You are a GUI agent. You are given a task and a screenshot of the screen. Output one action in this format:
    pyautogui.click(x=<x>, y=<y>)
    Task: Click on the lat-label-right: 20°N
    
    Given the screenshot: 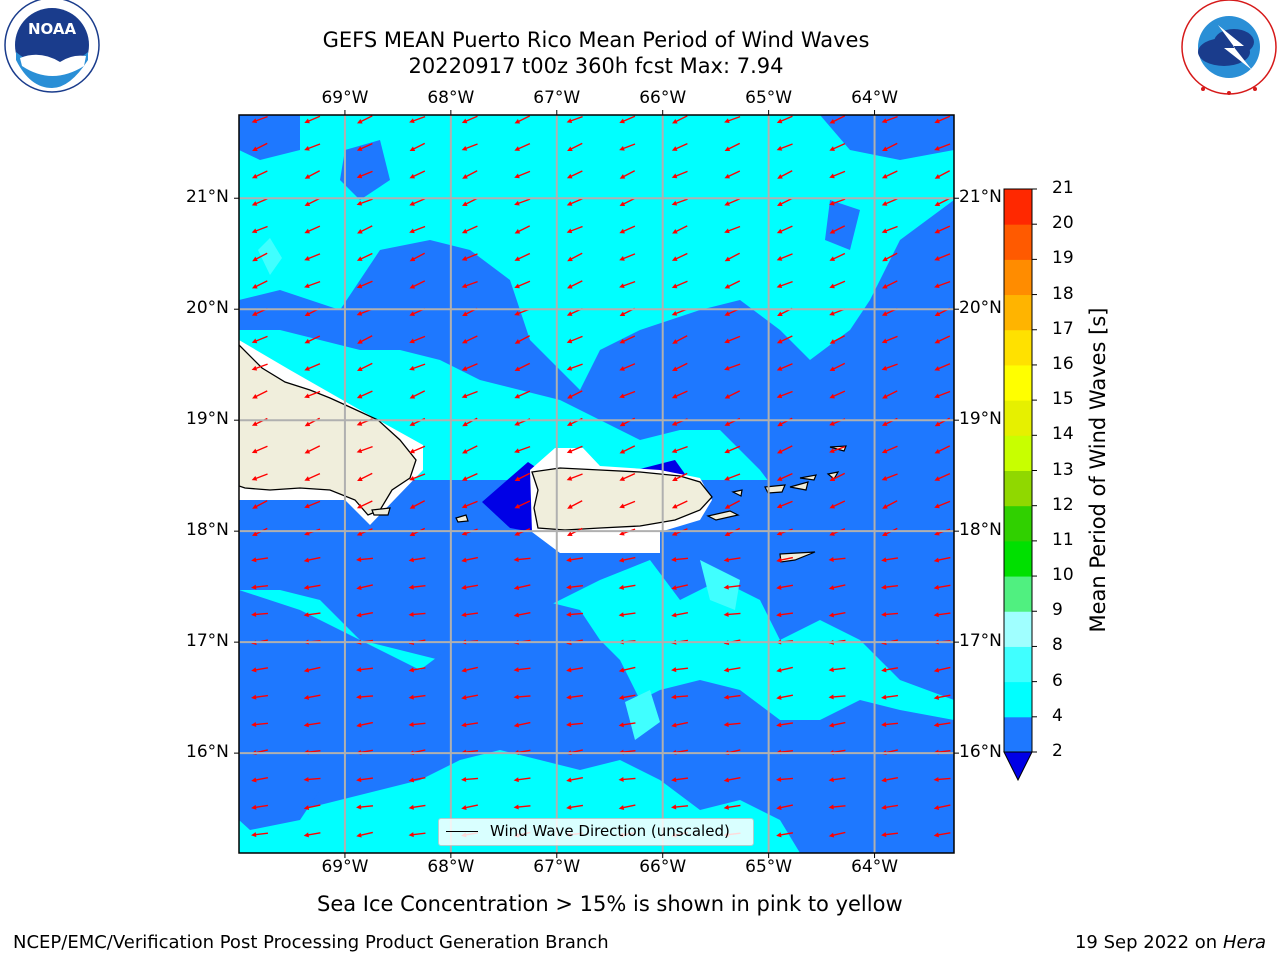 What is the action you would take?
    pyautogui.click(x=980, y=308)
    